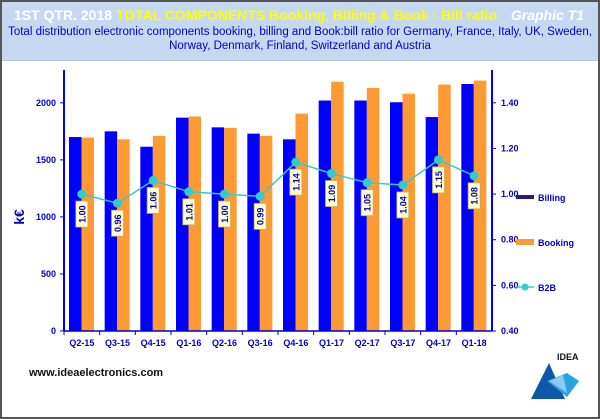  Describe the element at coordinates (510, 285) in the screenshot. I see `y2-tick-label: 0.60` at that location.